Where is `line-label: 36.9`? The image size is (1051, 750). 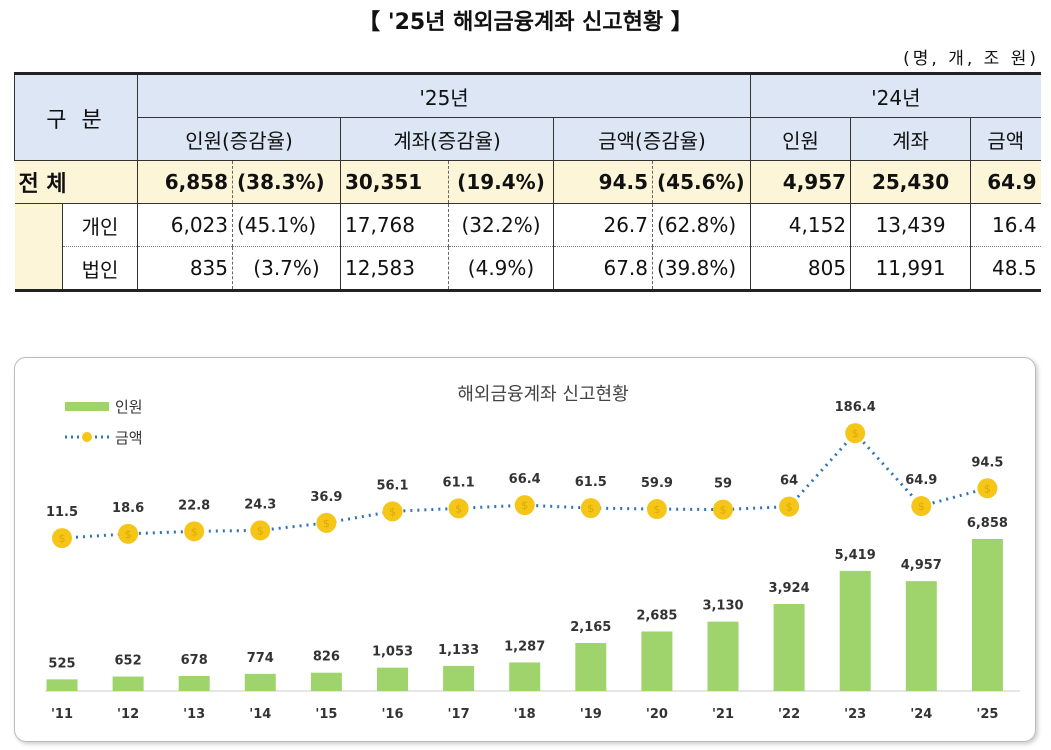 line-label: 36.9 is located at coordinates (326, 497).